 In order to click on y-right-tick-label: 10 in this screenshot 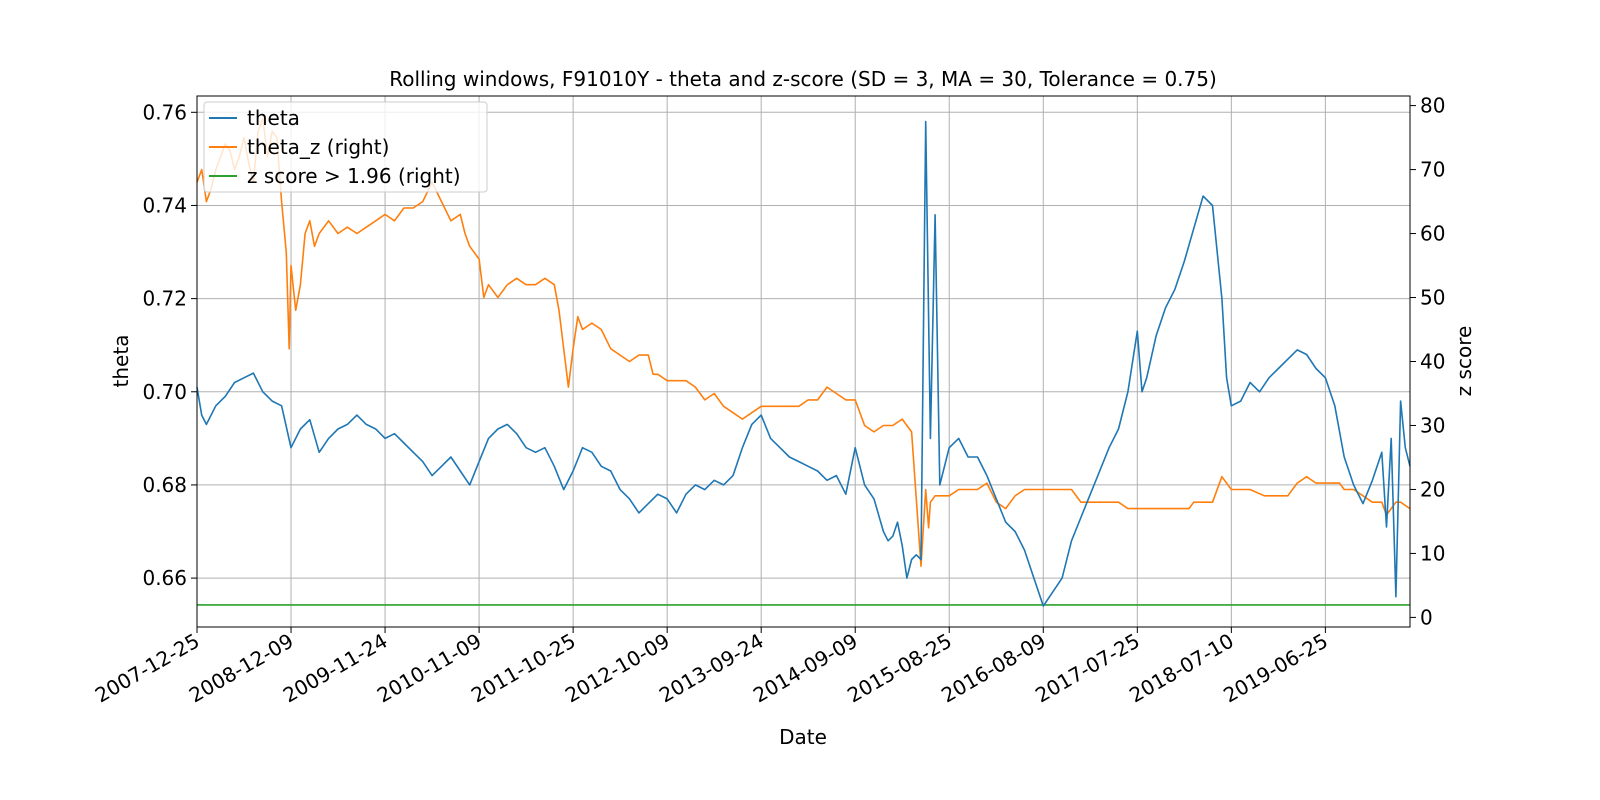, I will do `click(1432, 553)`.